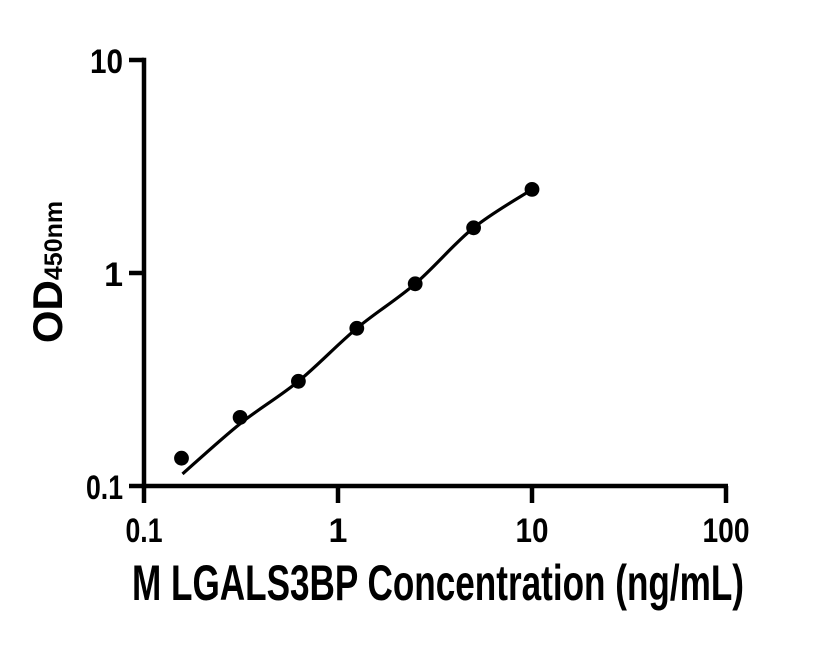 Image resolution: width=816 pixels, height=645 pixels. What do you see at coordinates (338, 531) in the screenshot?
I see `x-tick-label: 1` at bounding box center [338, 531].